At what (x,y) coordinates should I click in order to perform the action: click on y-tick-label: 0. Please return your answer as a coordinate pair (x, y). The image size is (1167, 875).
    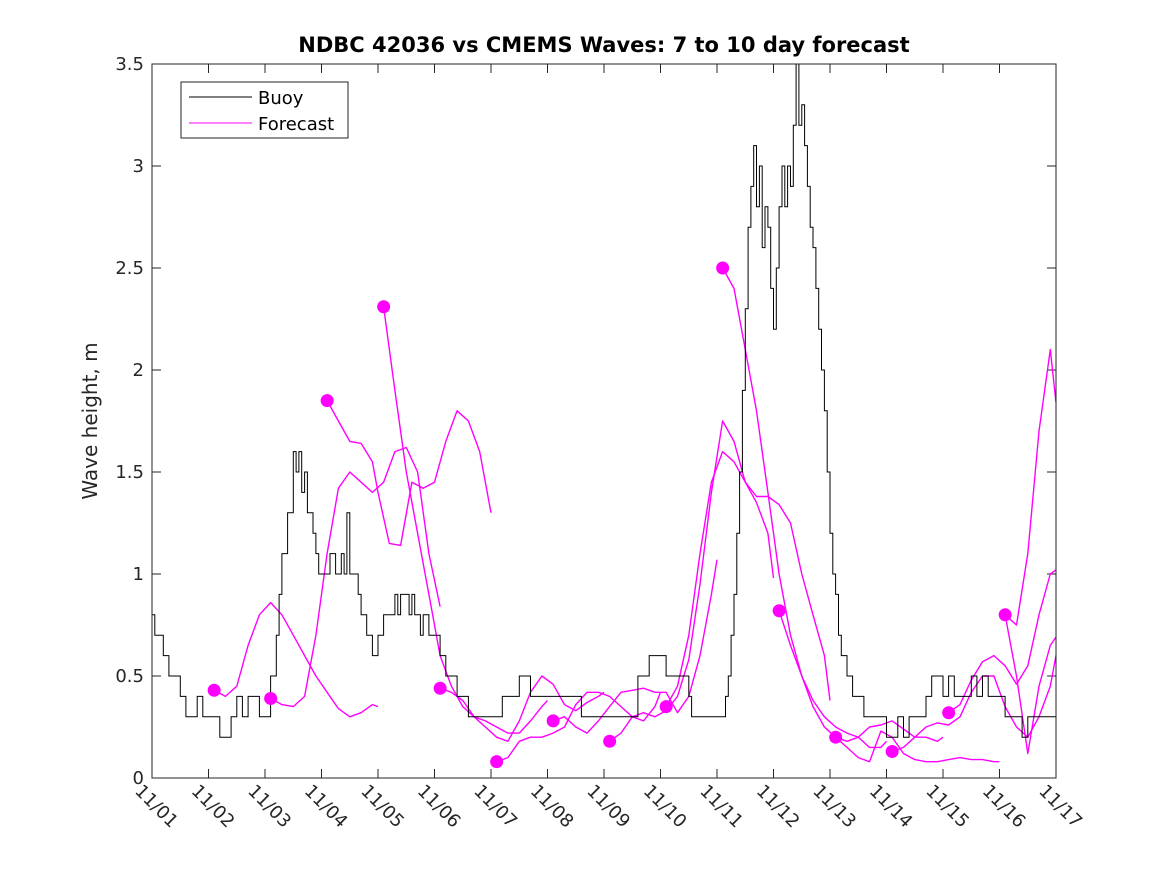
    Looking at the image, I should click on (138, 778).